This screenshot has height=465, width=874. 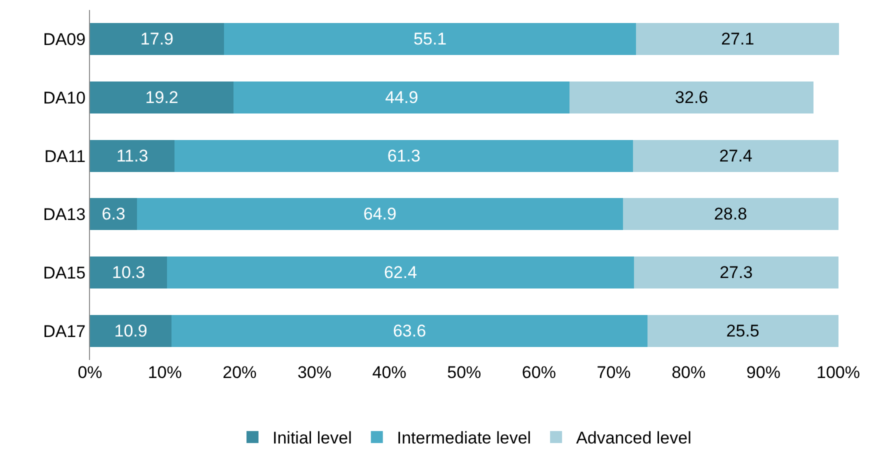 I want to click on x-tick-label: 30%, so click(x=314, y=372).